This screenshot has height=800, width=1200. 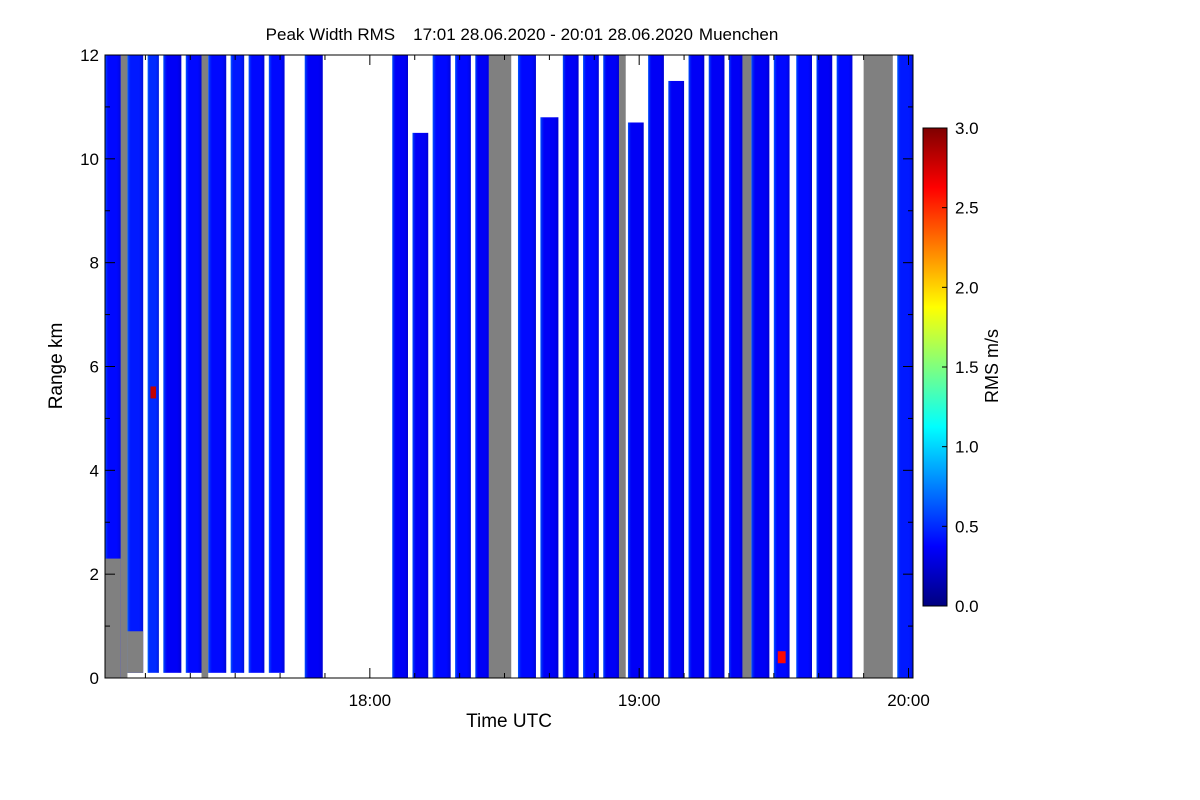 What do you see at coordinates (967, 367) in the screenshot?
I see `colorbar-tick-label: 1.5` at bounding box center [967, 367].